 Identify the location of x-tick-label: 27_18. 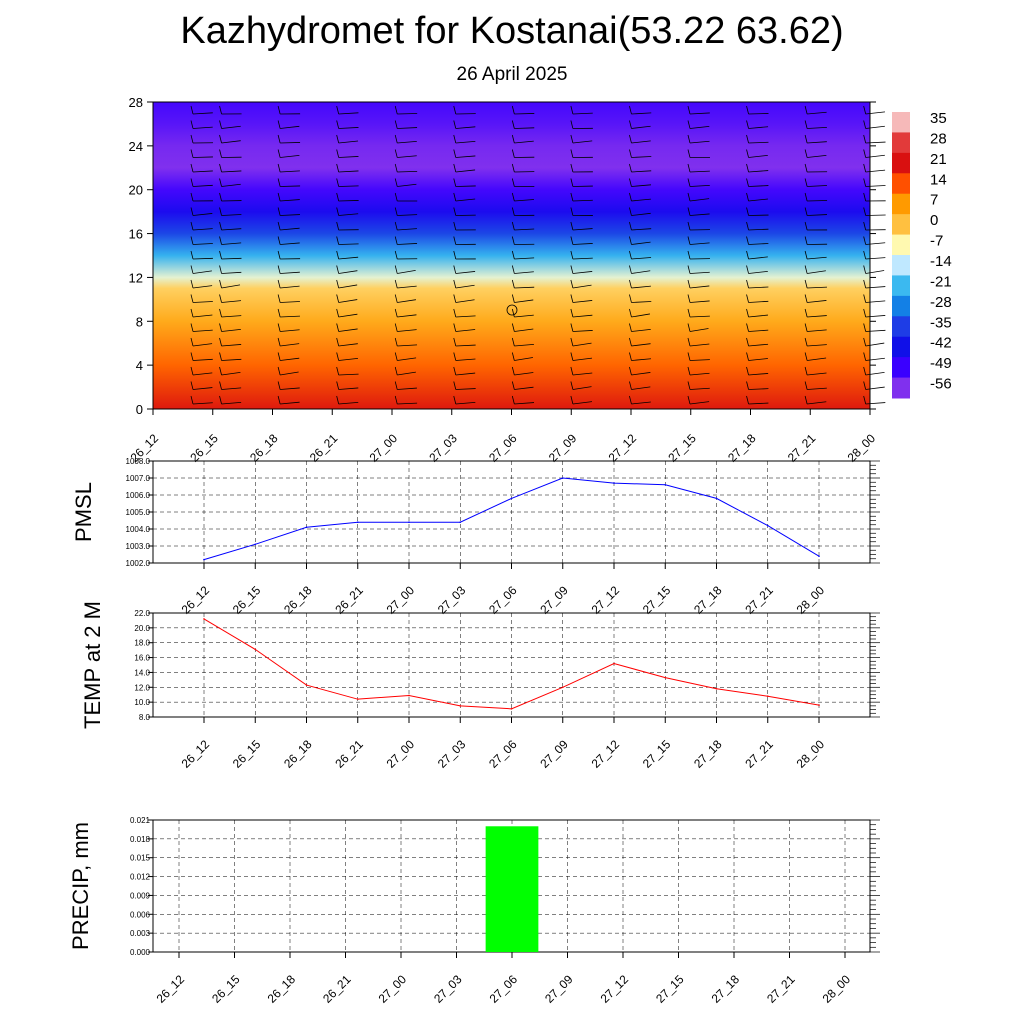
(708, 754).